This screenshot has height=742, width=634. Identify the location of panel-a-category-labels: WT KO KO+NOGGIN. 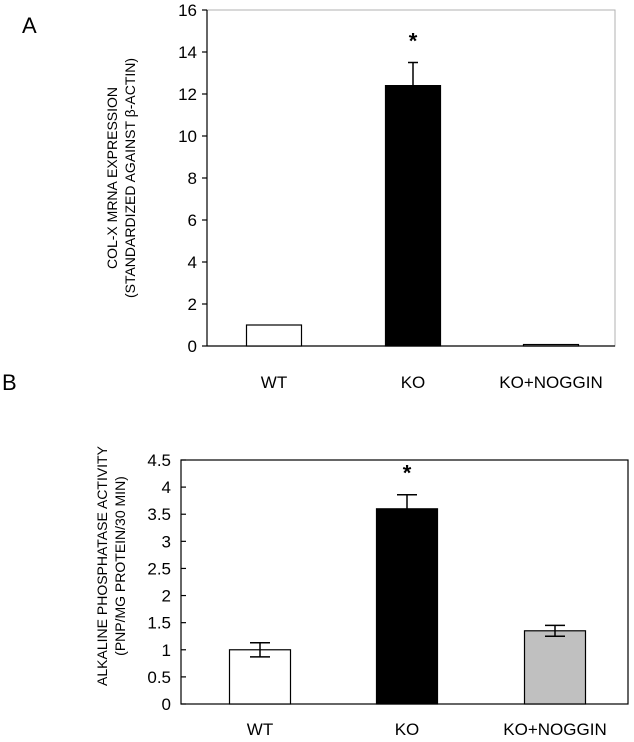
(432, 382).